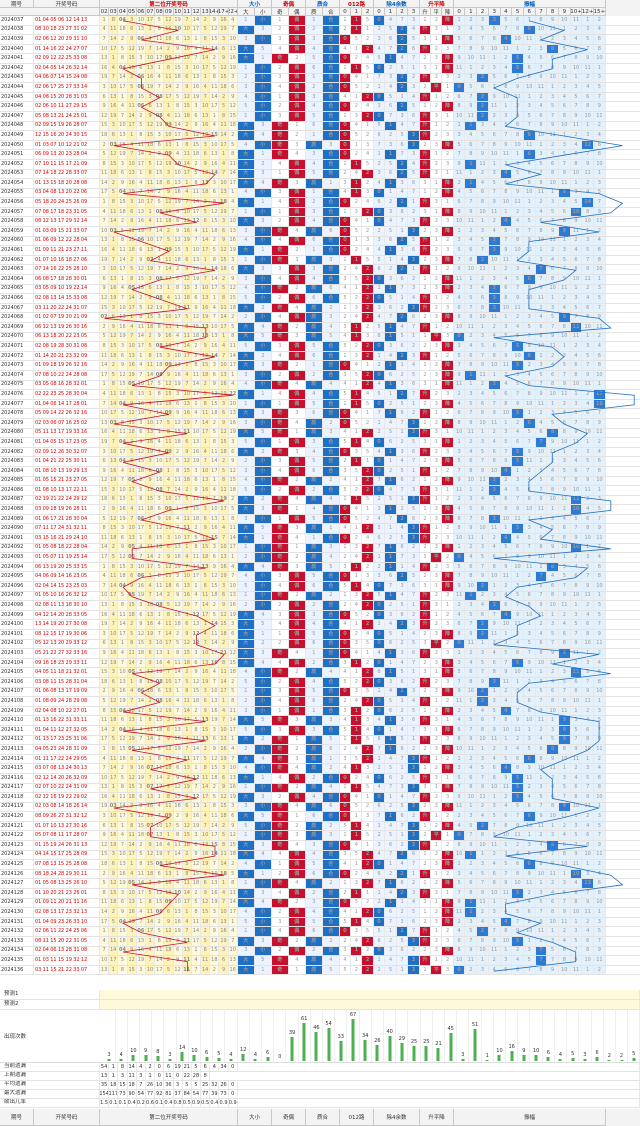  Describe the element at coordinates (357, 855) in the screenshot. I see `r012-cell: 5` at that location.